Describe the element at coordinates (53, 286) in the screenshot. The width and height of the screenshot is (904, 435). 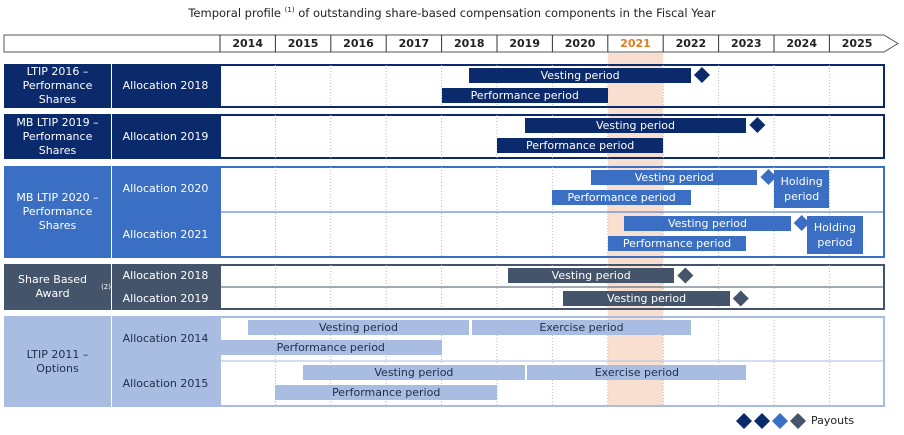
I see `group-name: Share Based Award` at that location.